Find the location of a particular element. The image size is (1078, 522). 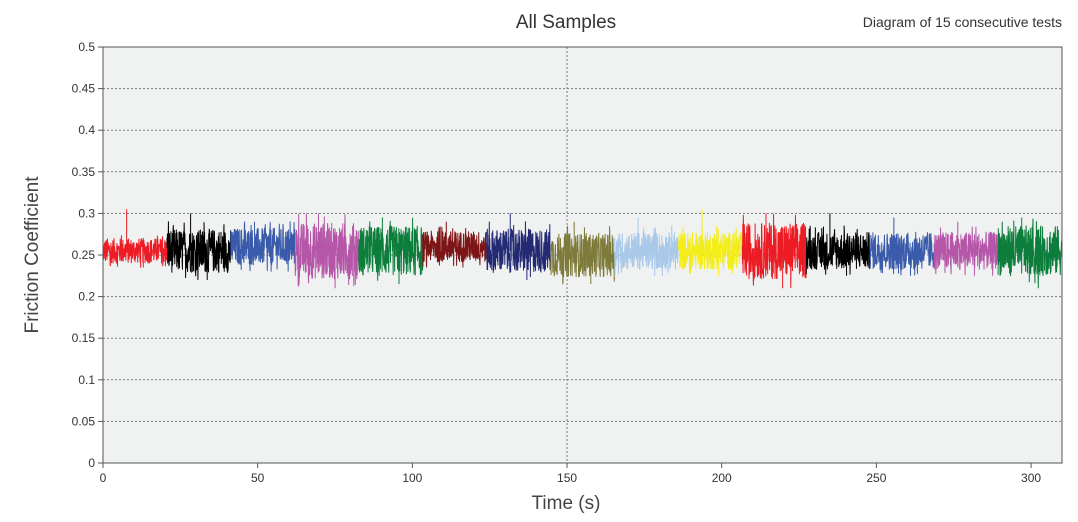

x-tick-label: 250 is located at coordinates (876, 478).